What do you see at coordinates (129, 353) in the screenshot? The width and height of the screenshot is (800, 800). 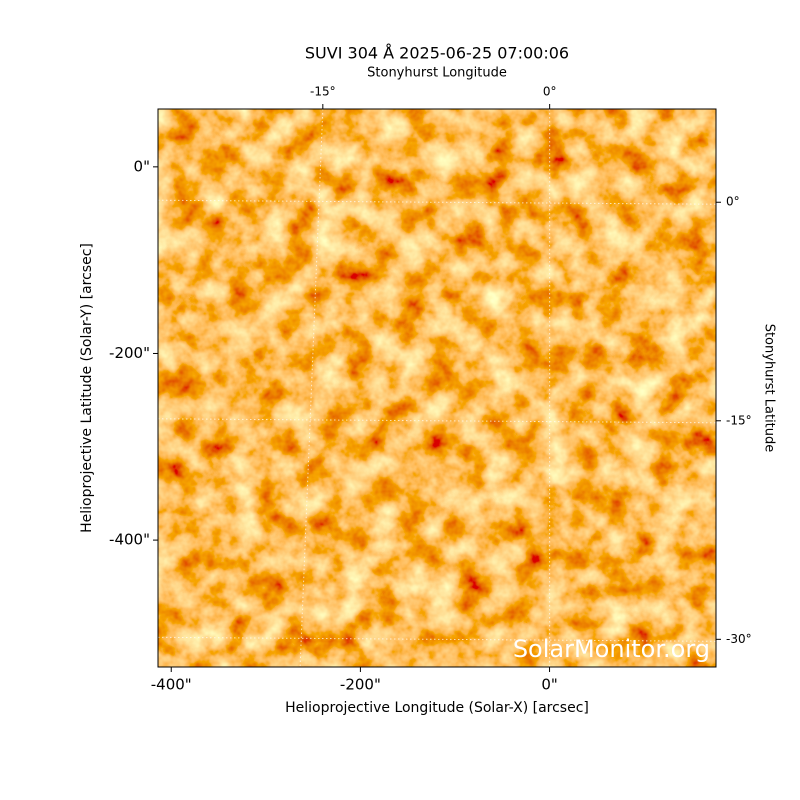 I see `y-tick-label: -200"` at bounding box center [129, 353].